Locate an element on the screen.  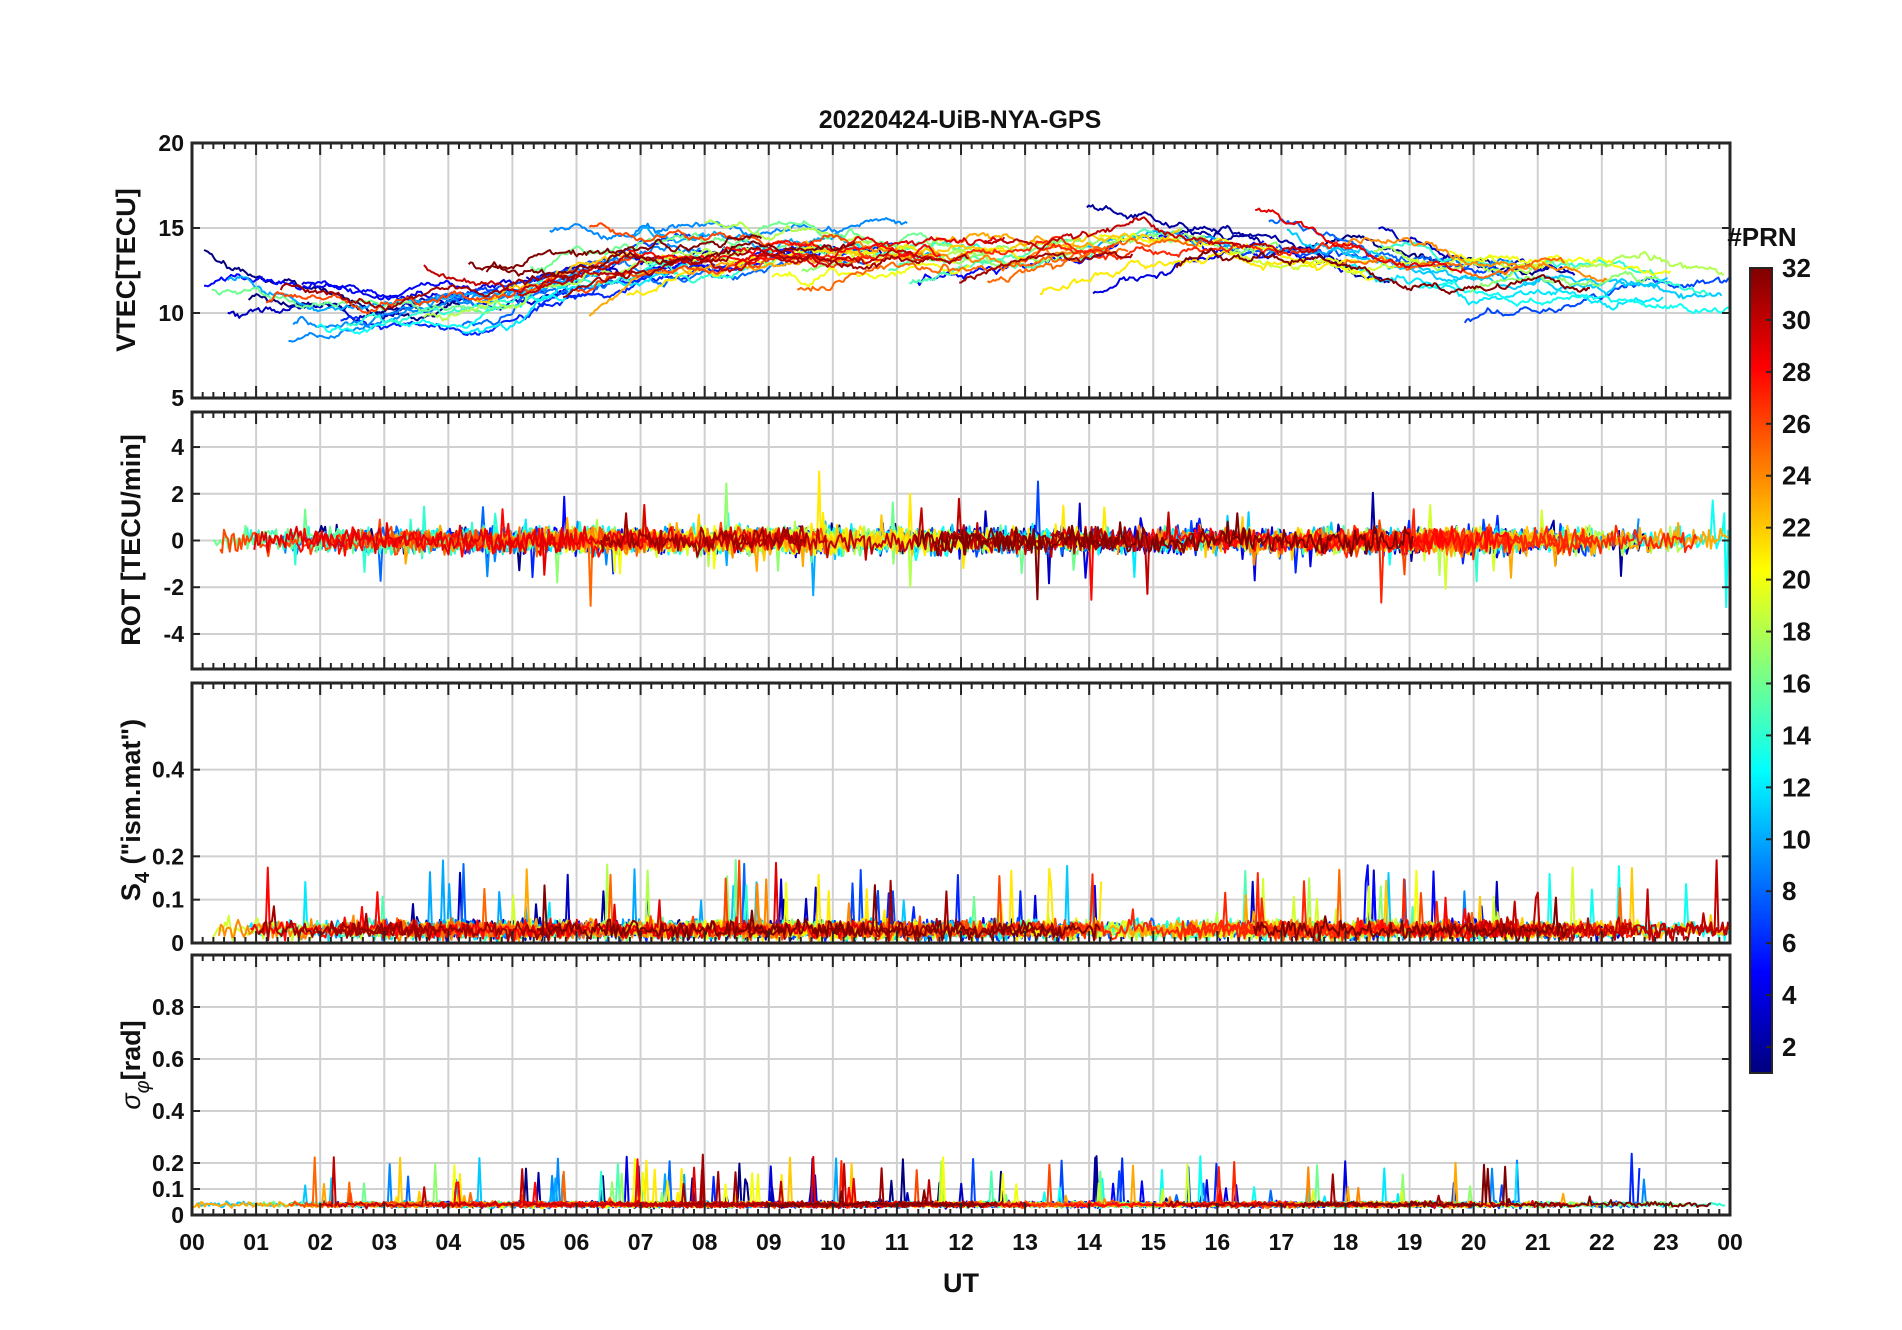
y-tick-label: 2 is located at coordinates (177, 494).